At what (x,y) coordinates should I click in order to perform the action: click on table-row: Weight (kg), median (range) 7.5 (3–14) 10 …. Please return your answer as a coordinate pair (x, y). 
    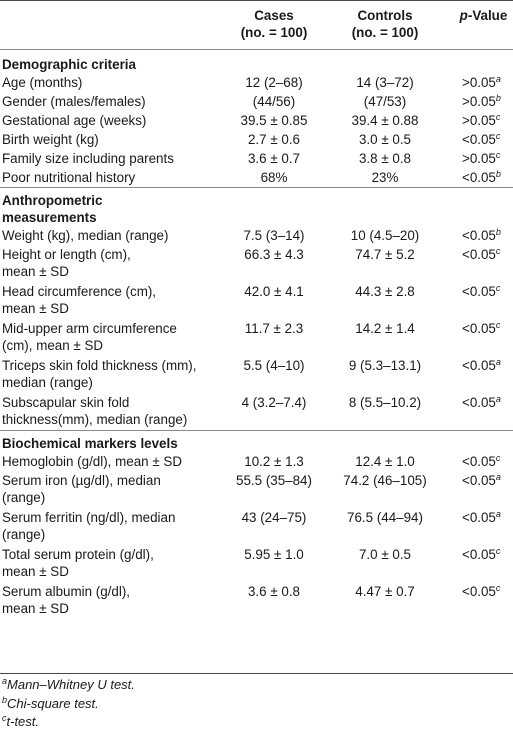
    Looking at the image, I should click on (256, 235).